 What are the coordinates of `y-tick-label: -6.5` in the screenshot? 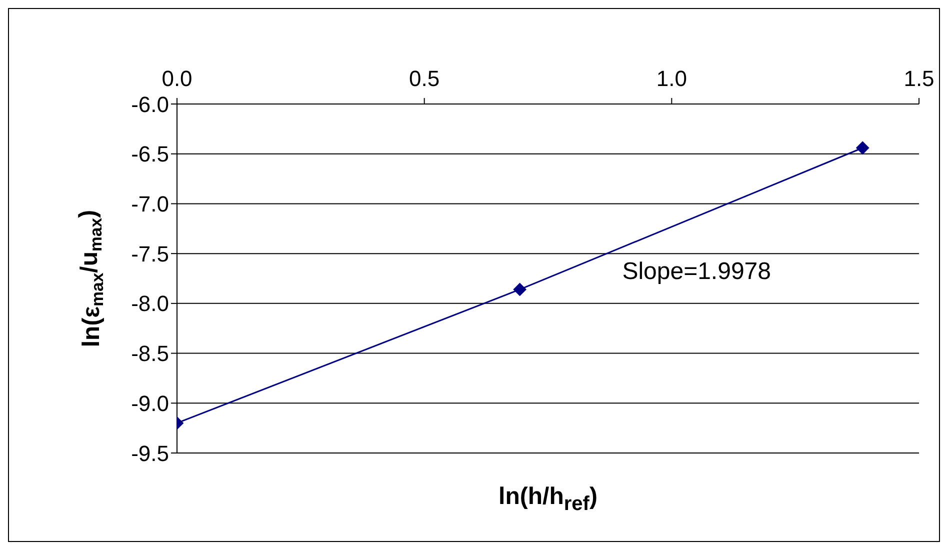 It's located at (150, 154).